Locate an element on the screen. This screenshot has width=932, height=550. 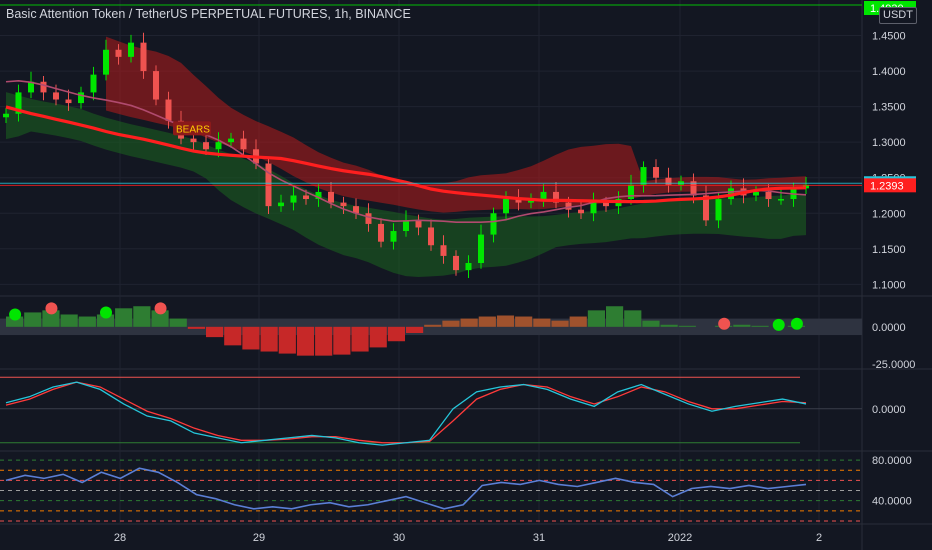
rsi-tick-label: 40.0000 is located at coordinates (892, 502).